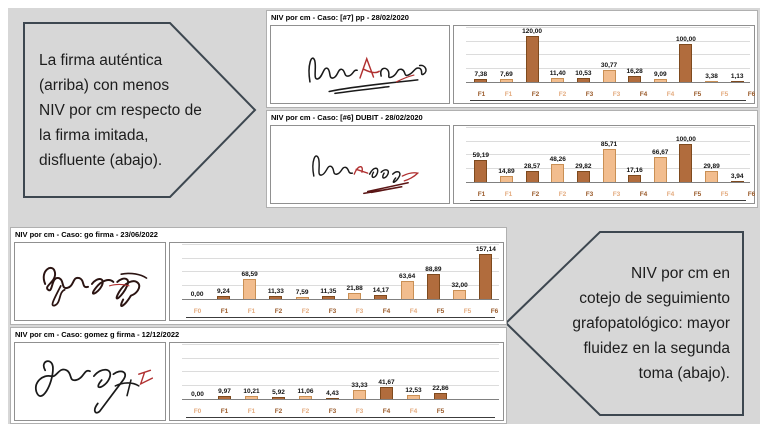 The height and width of the screenshot is (432, 768). What do you see at coordinates (340, 17) in the screenshot?
I see `chart-title: NIV por cm - Caso: [#7] pp - 28/02/2020` at bounding box center [340, 17].